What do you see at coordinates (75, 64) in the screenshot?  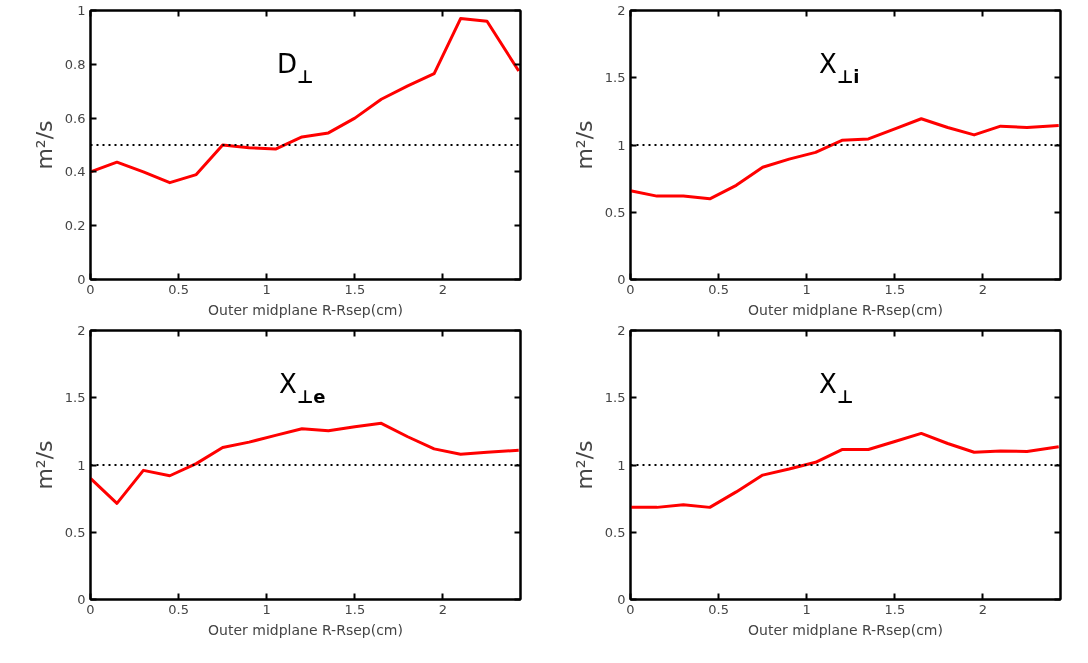 I see `y-tick-label: 0.8` at bounding box center [75, 64].